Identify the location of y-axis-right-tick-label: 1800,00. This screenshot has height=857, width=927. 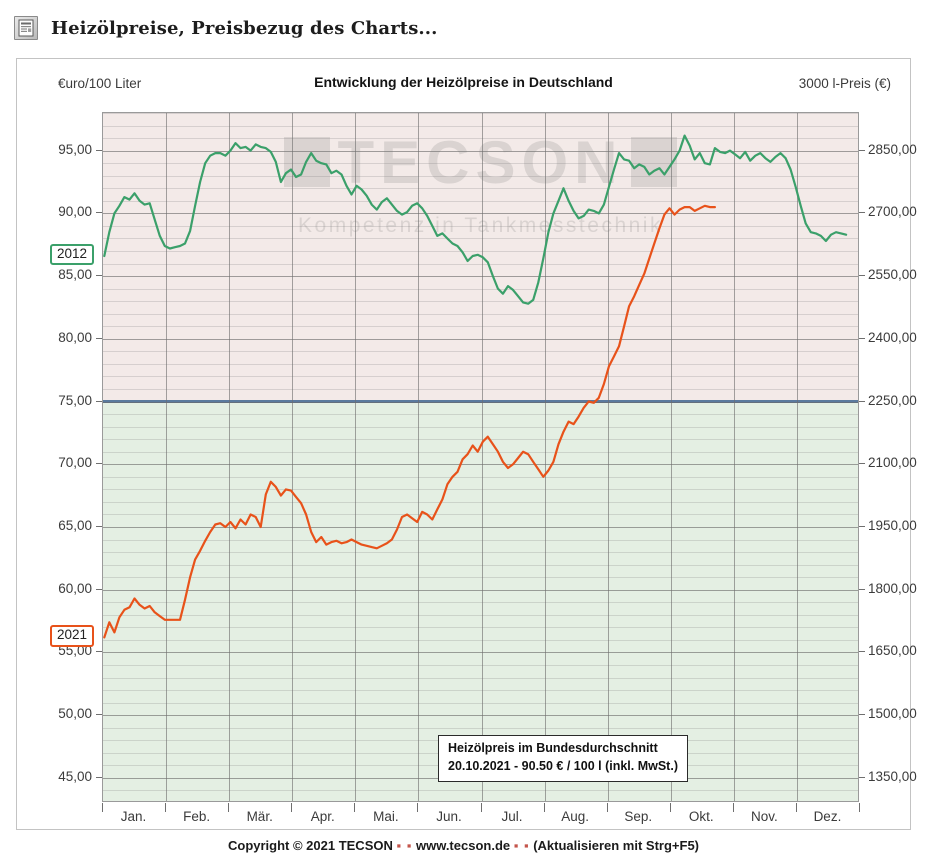
(892, 588).